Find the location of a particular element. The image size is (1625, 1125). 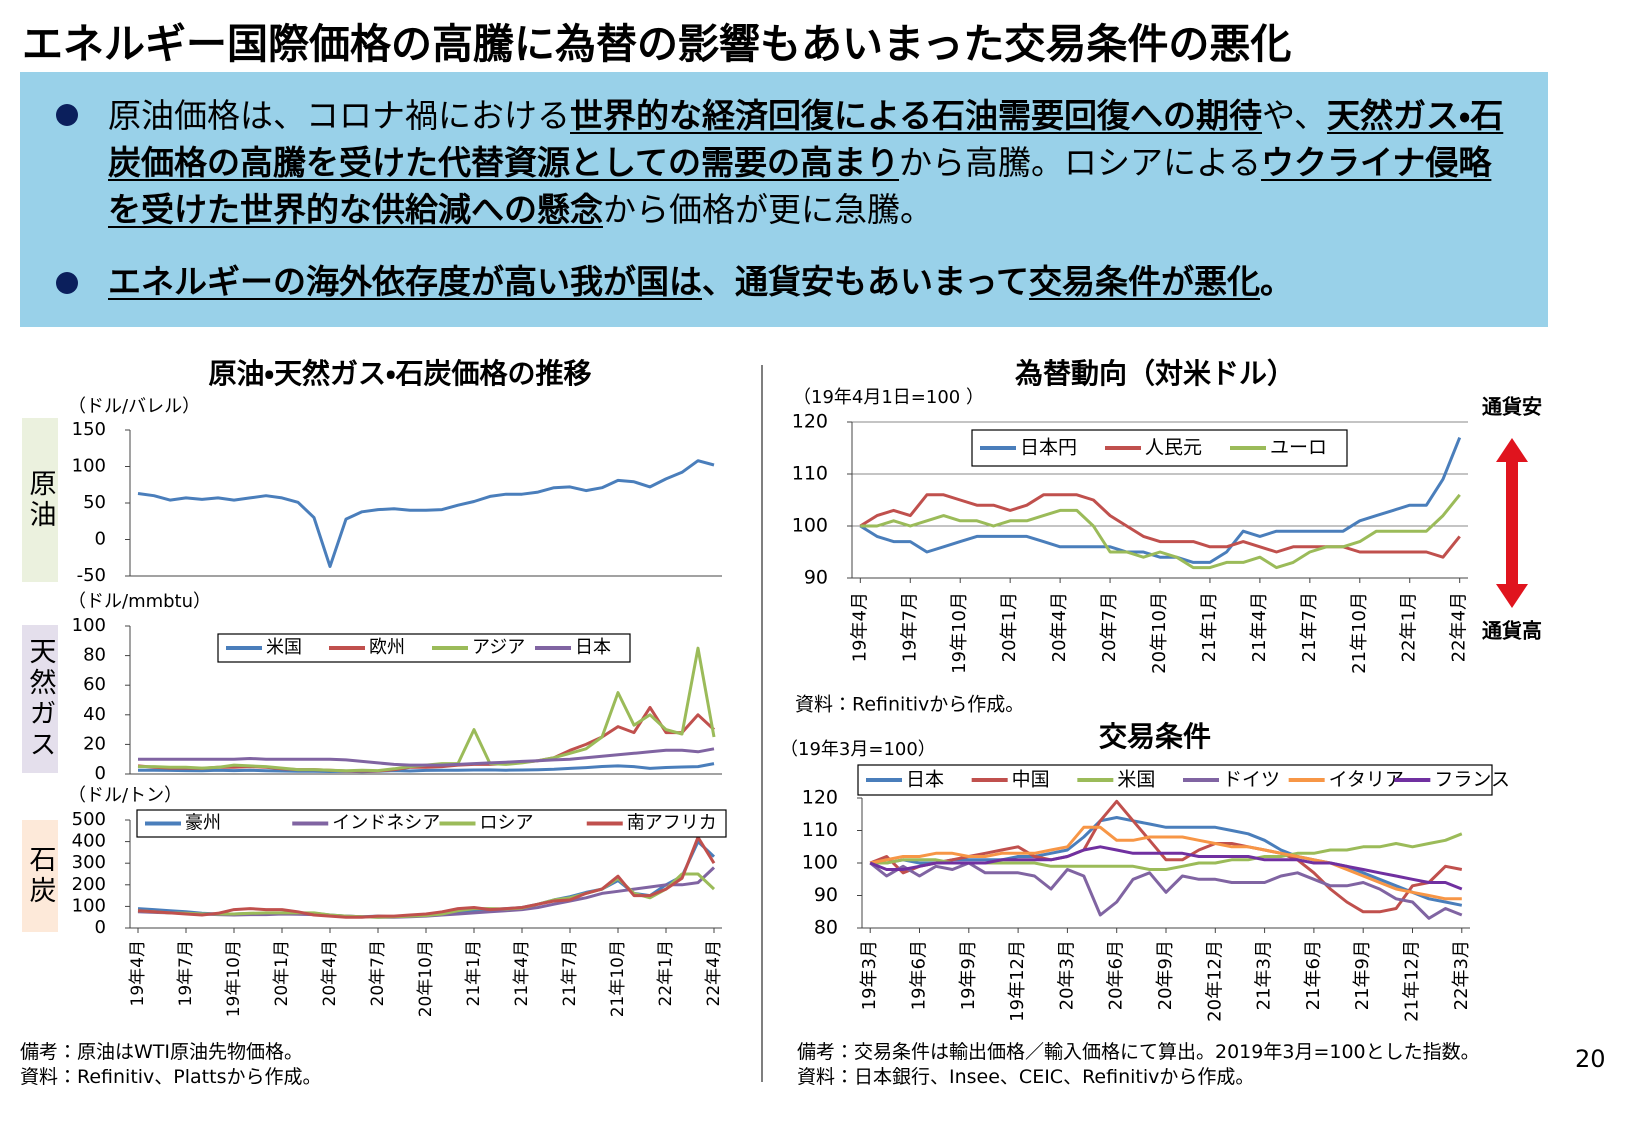

x-tick-label: 19年9月 is located at coordinates (968, 975).